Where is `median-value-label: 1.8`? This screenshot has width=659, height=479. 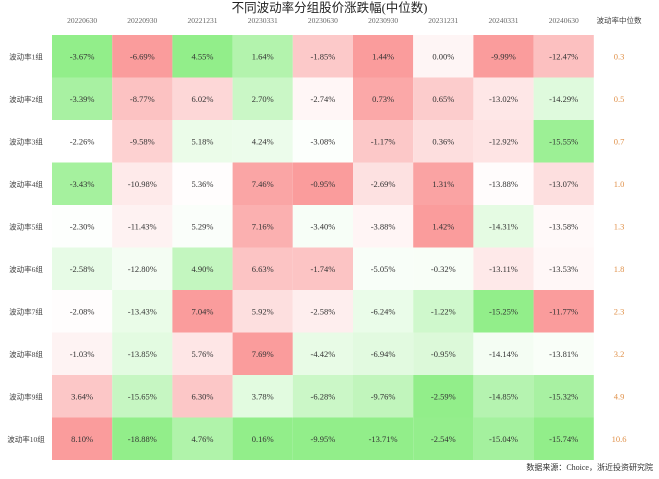 median-value-label: 1.8 is located at coordinates (619, 269).